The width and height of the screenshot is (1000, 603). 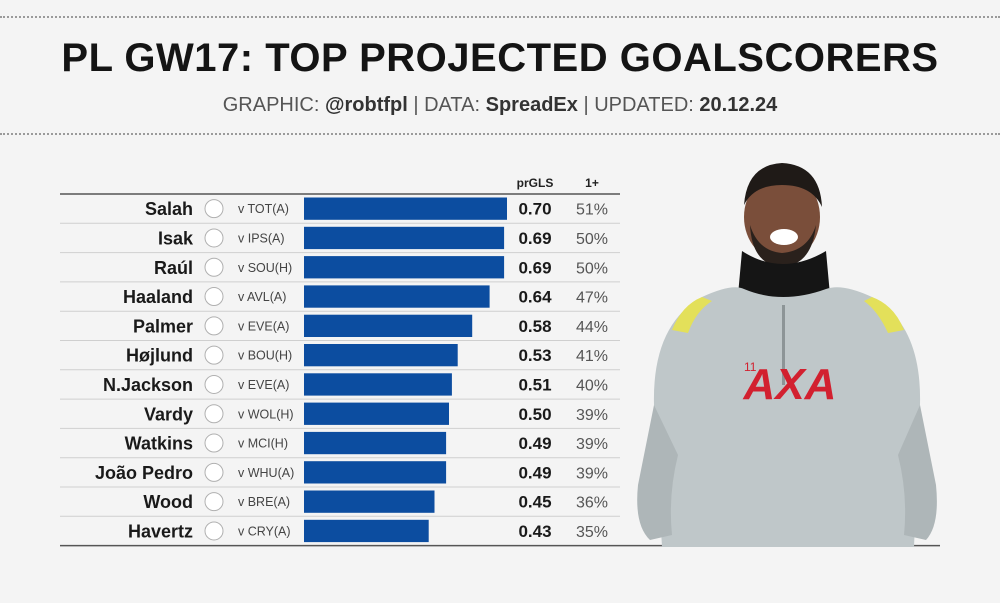 What do you see at coordinates (266, 414) in the screenshot?
I see `fixture-label: v WOL(H)` at bounding box center [266, 414].